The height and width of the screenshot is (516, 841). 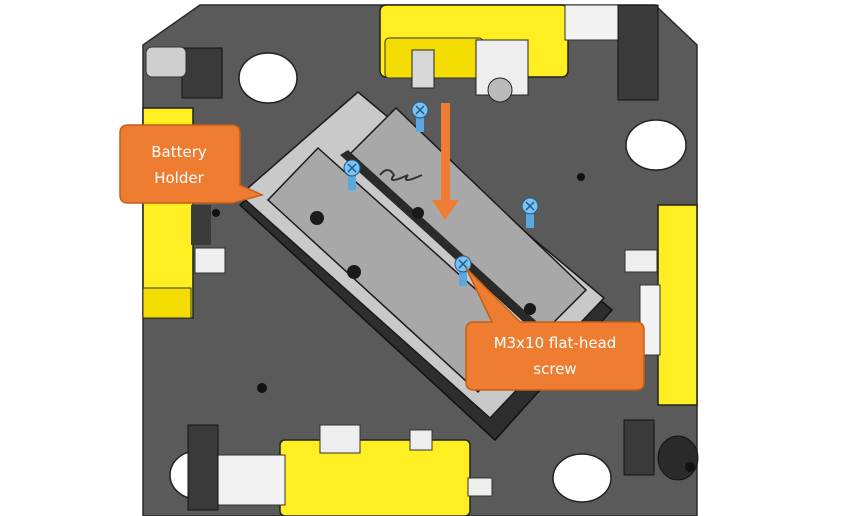 I want to click on screws, so click(x=441, y=193).